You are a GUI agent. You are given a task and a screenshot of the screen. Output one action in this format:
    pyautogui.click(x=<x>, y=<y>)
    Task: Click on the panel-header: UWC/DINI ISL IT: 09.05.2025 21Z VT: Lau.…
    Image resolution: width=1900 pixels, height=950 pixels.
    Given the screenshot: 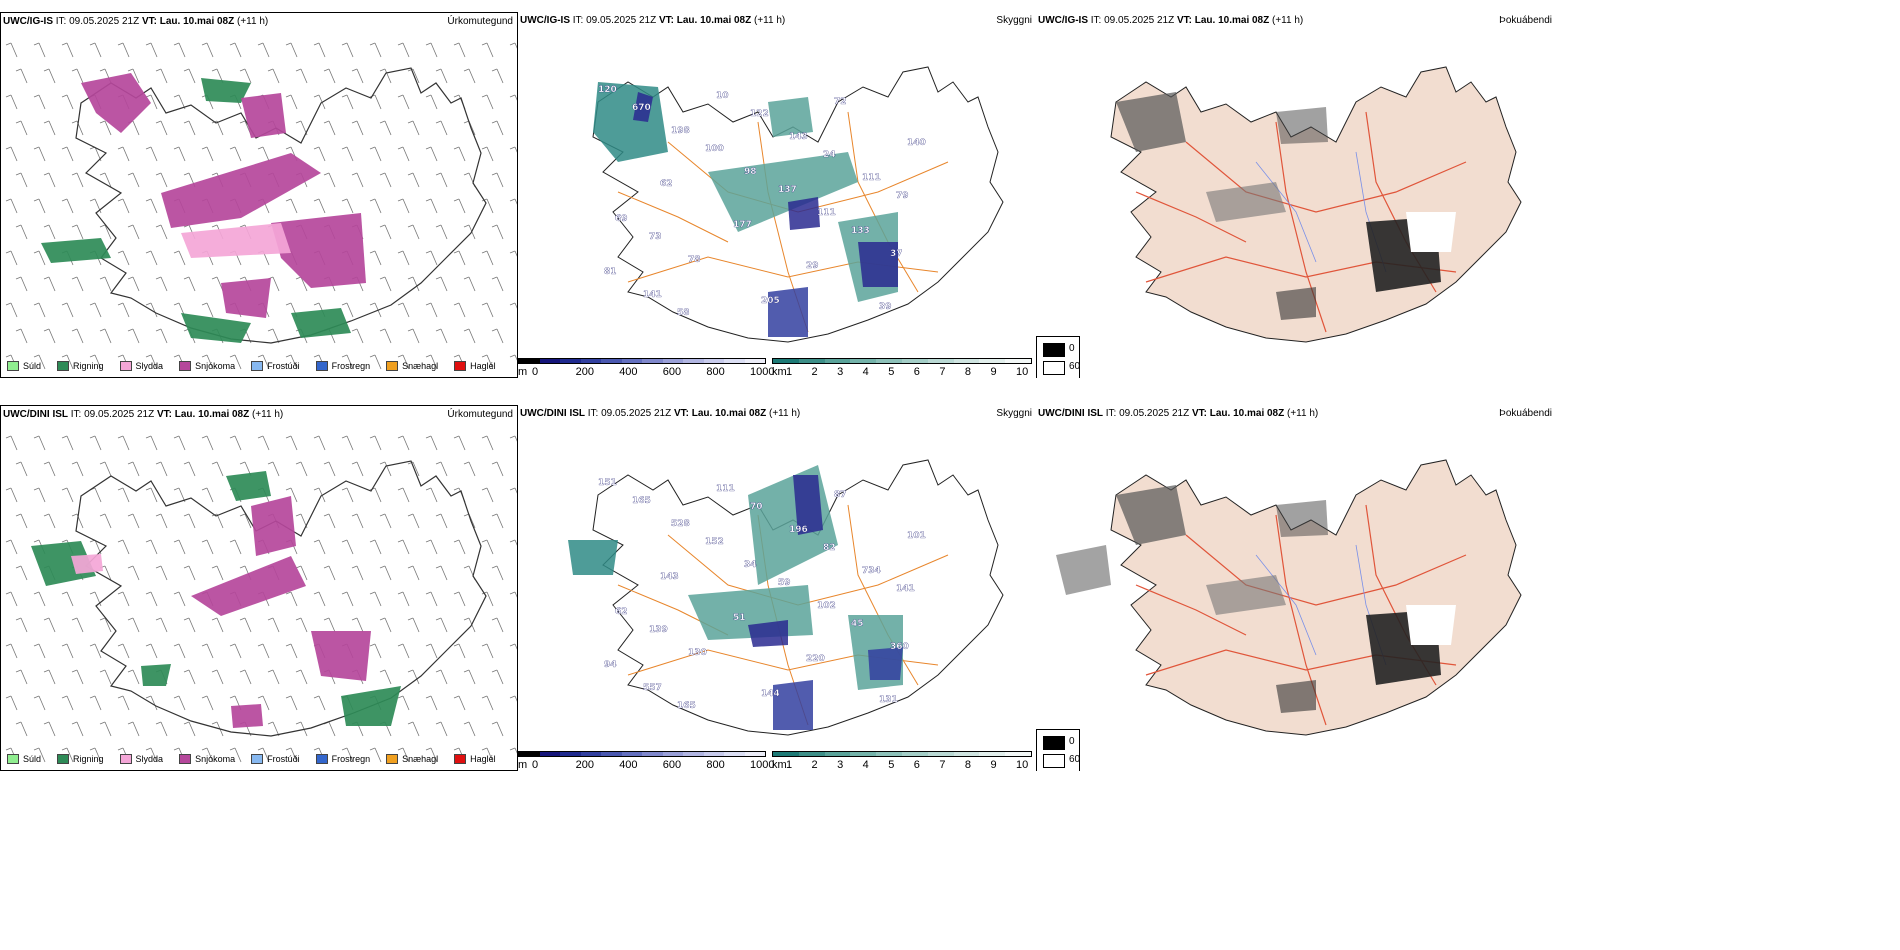 What is the action you would take?
    pyautogui.click(x=660, y=413)
    